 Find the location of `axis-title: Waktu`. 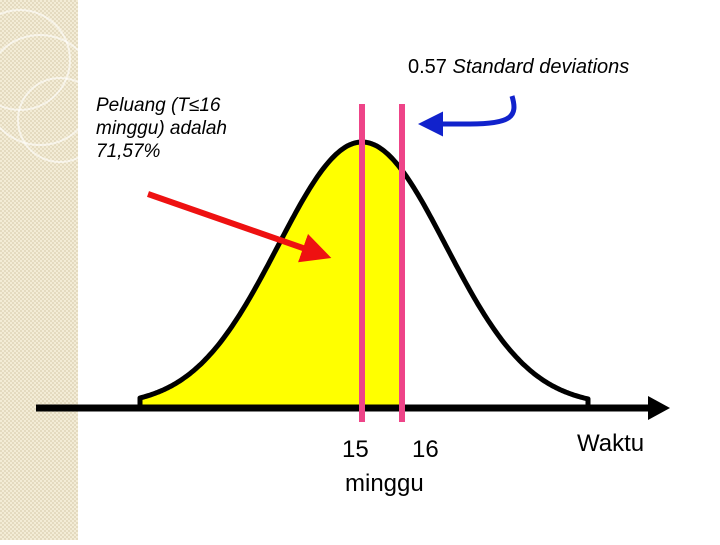

axis-title: Waktu is located at coordinates (611, 443).